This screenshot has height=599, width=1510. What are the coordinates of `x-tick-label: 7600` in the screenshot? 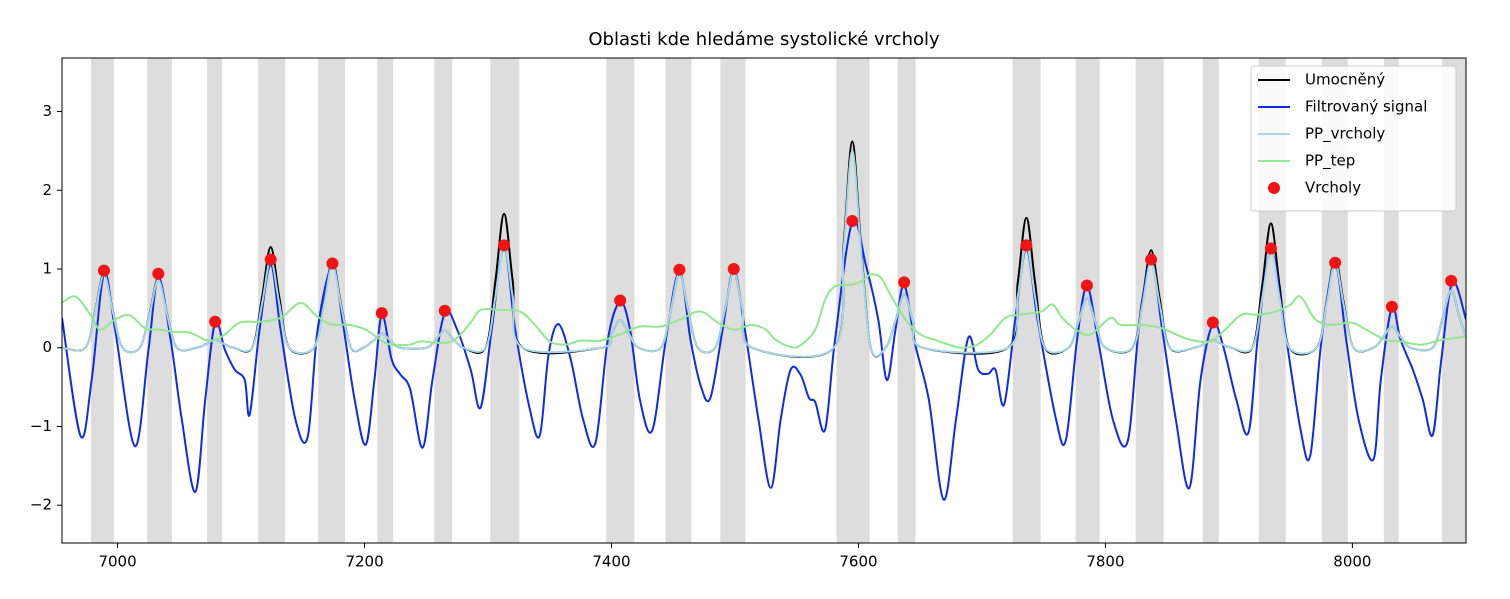 It's located at (858, 562).